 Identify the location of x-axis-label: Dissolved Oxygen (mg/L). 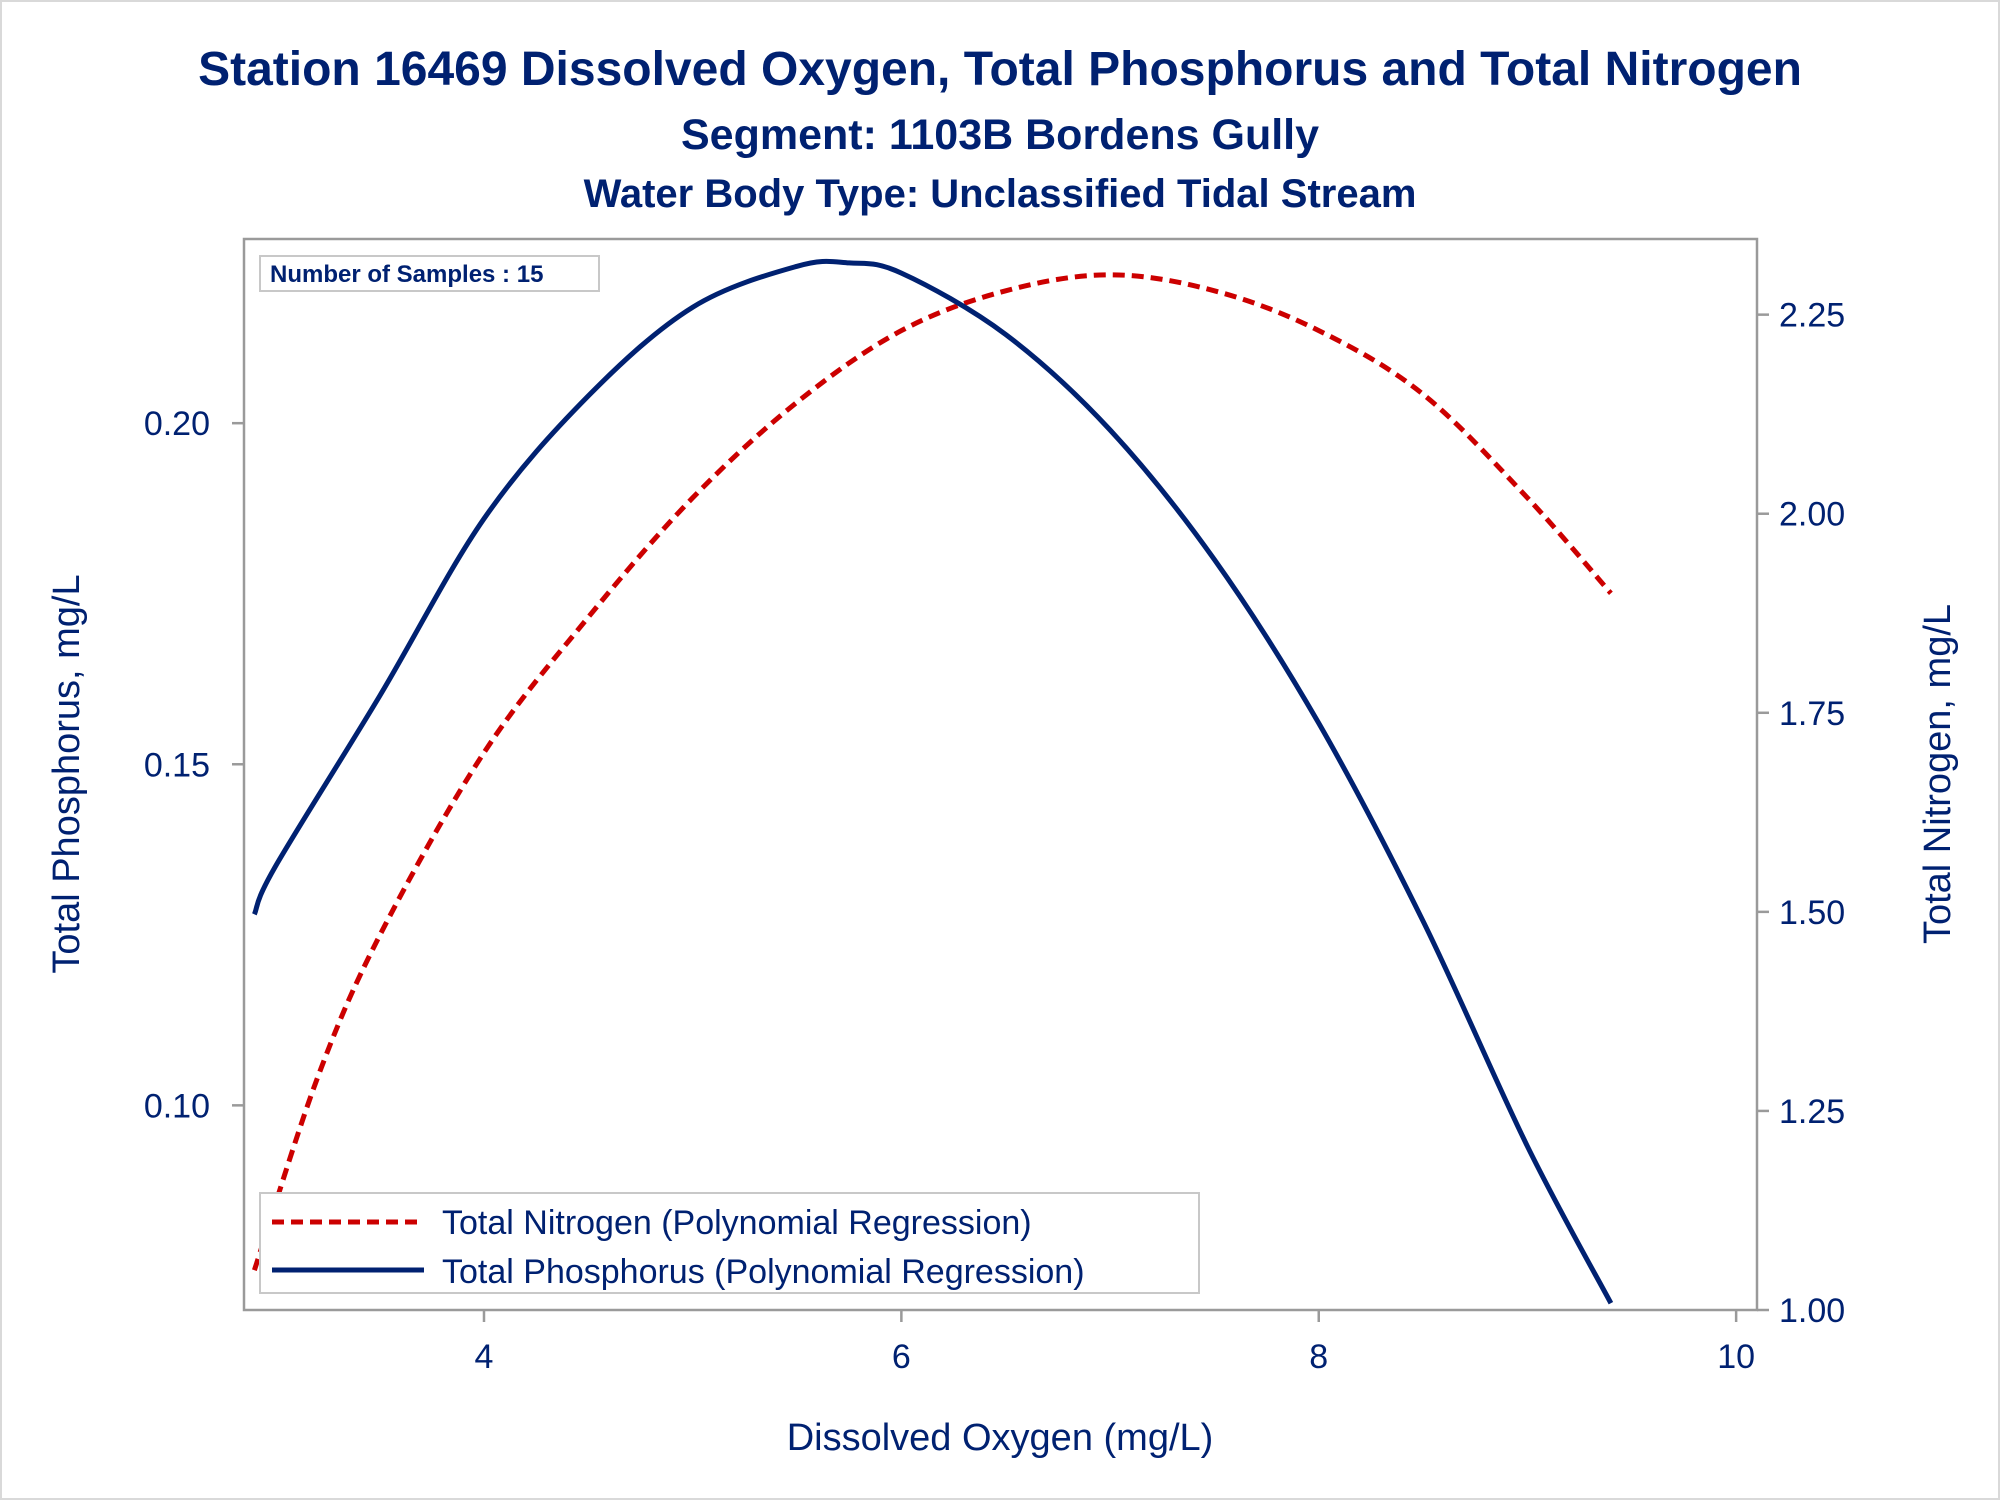
(1000, 1438).